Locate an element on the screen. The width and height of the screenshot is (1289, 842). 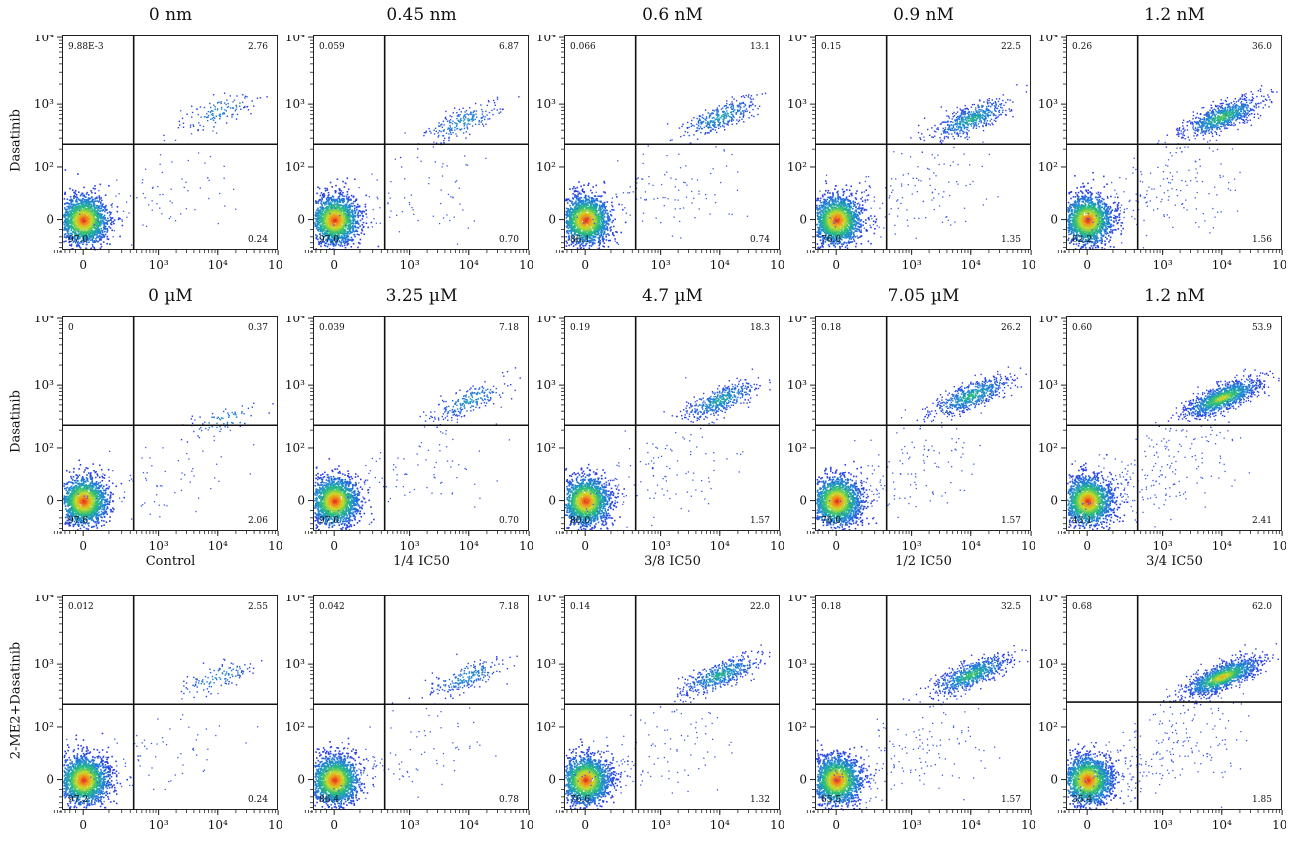
column-label-4: 3/4 IC50 is located at coordinates (1169, 561).